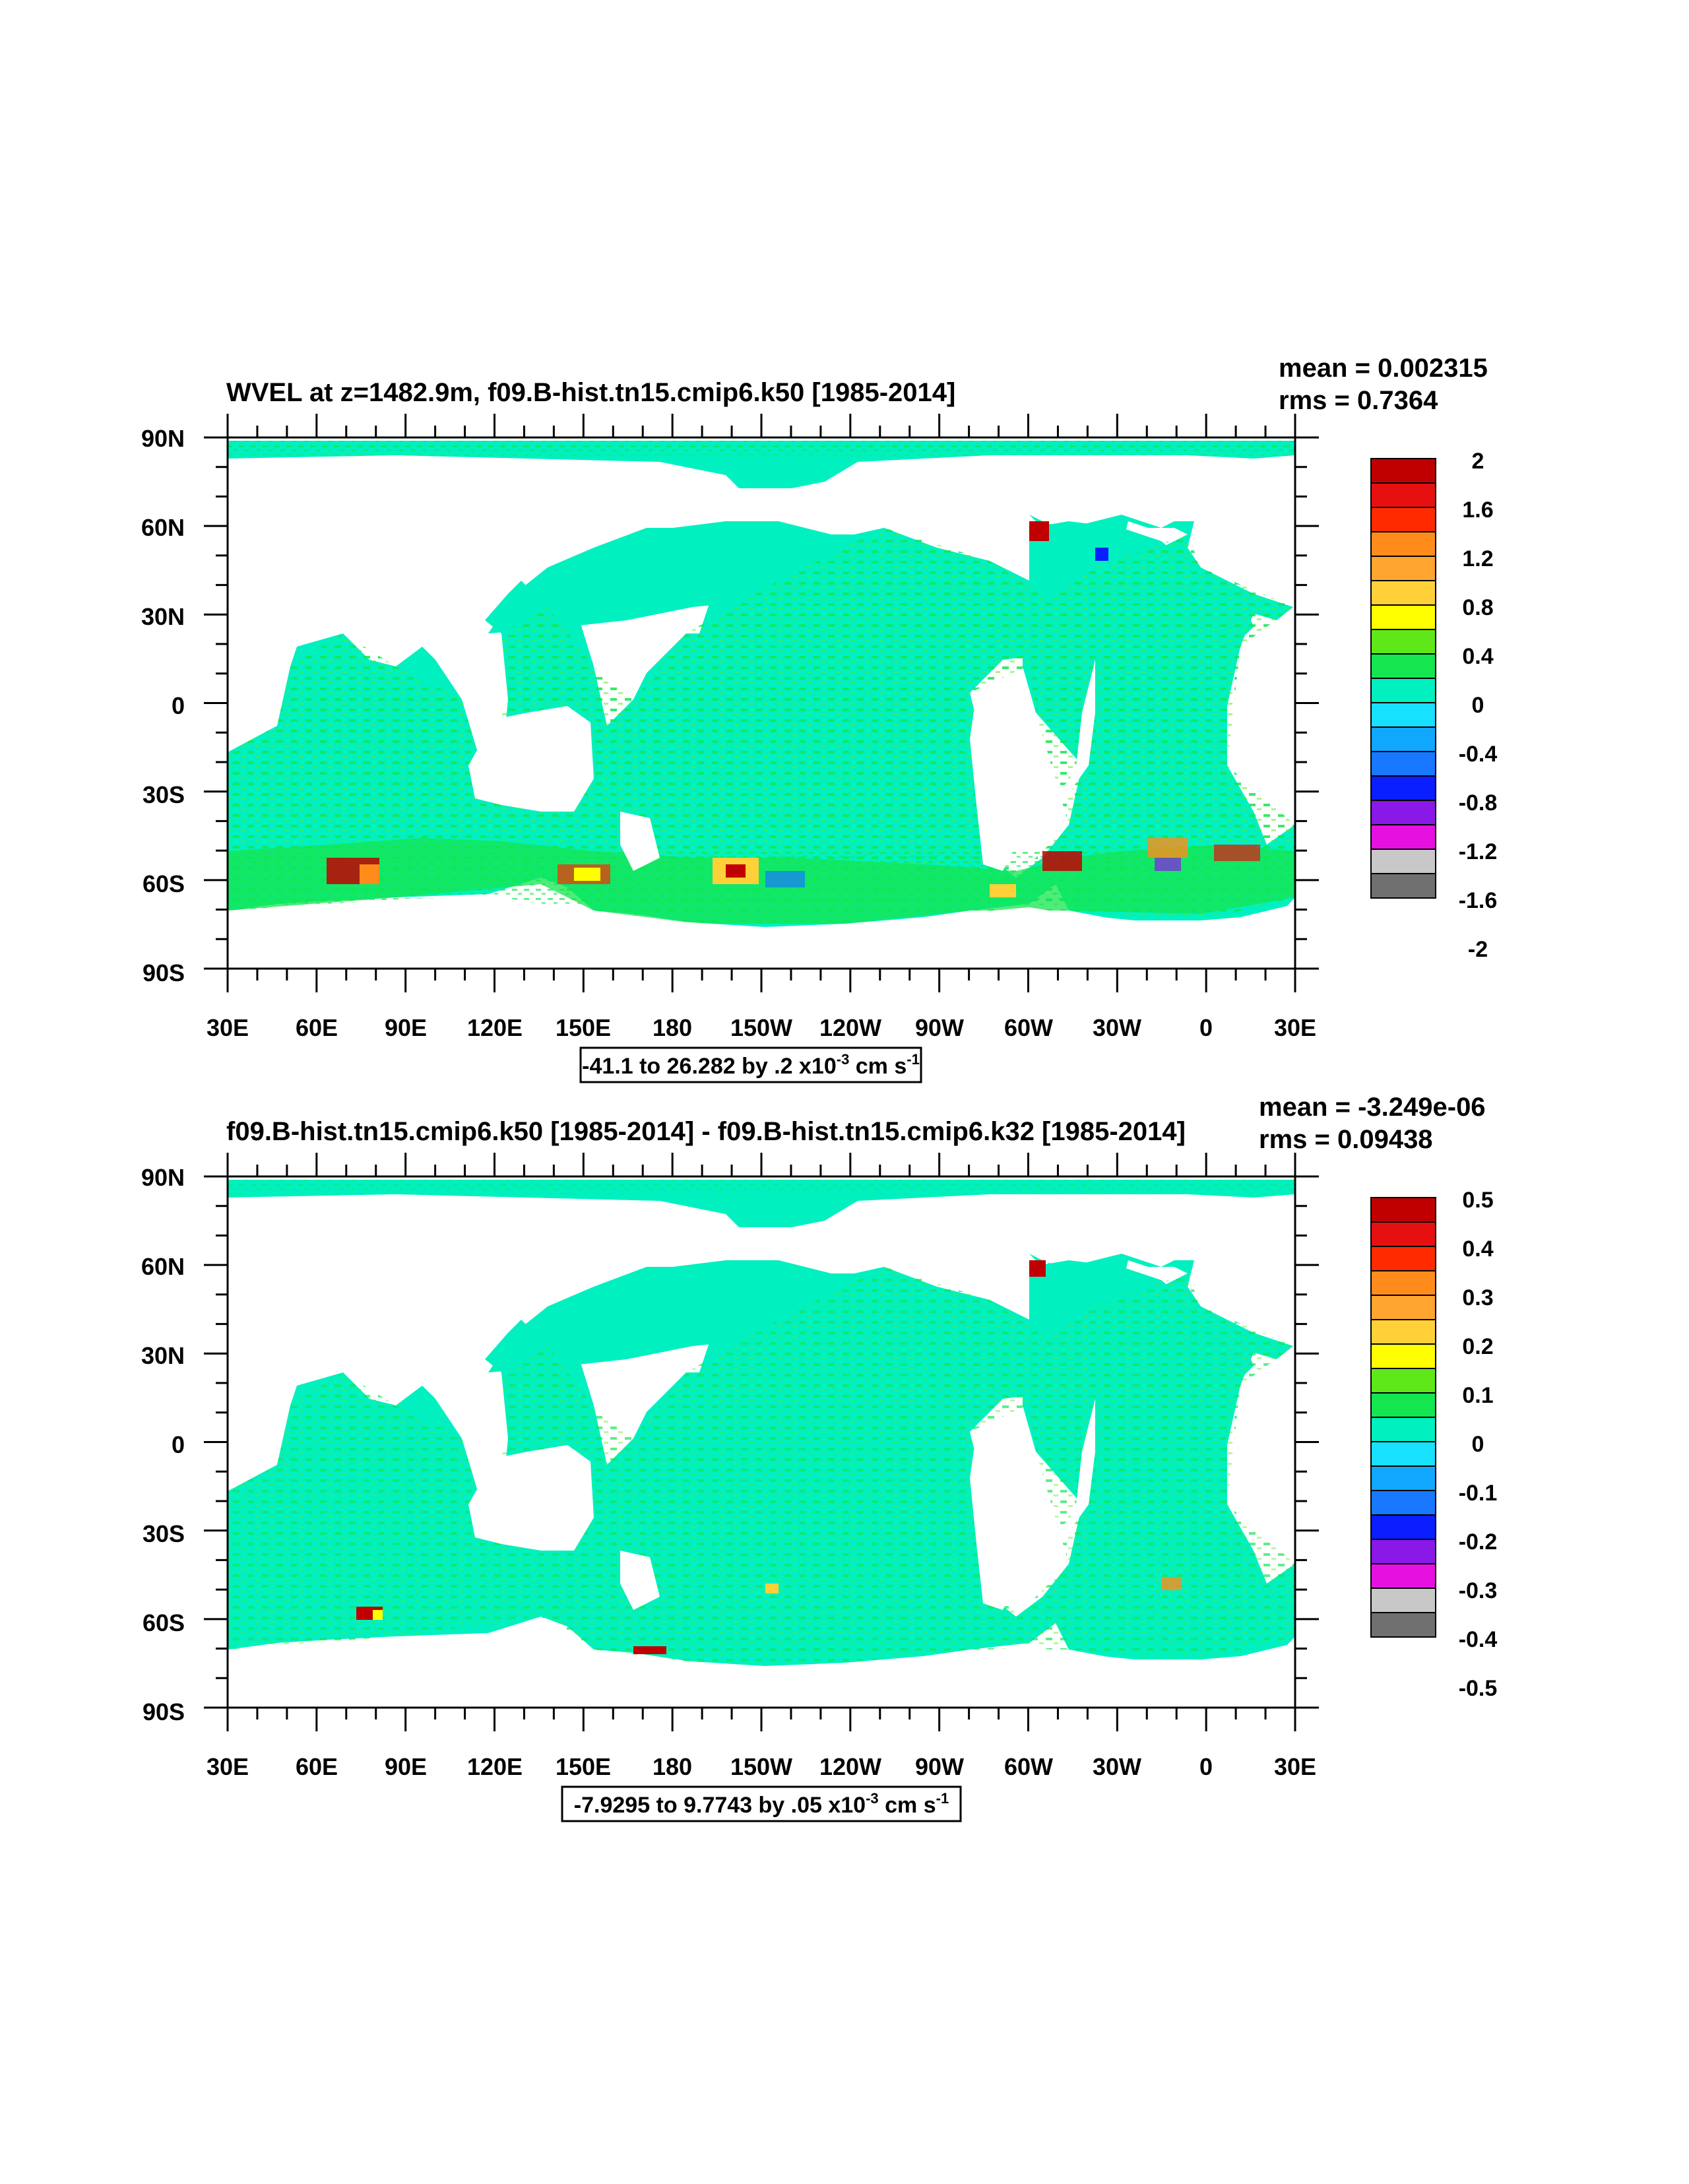  I want to click on colorbar-label: 0.8, so click(1478, 607).